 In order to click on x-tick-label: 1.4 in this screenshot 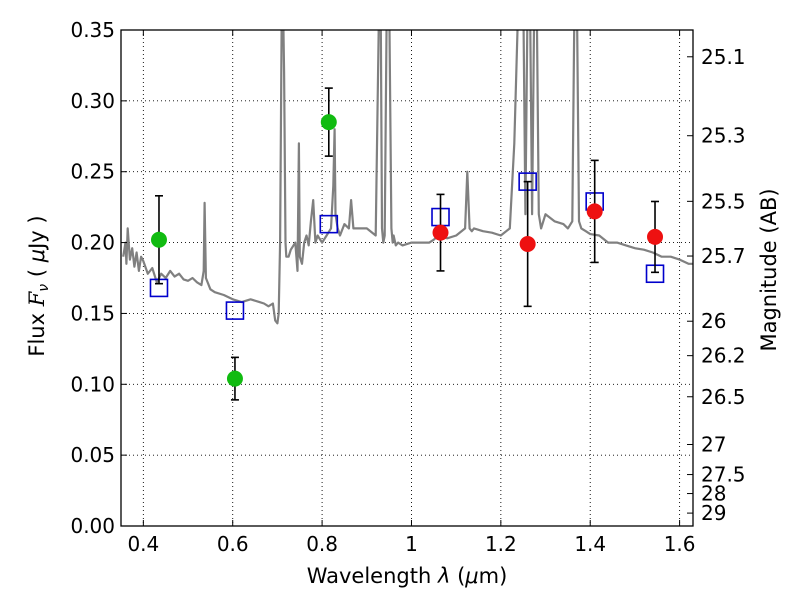, I will do `click(590, 544)`.